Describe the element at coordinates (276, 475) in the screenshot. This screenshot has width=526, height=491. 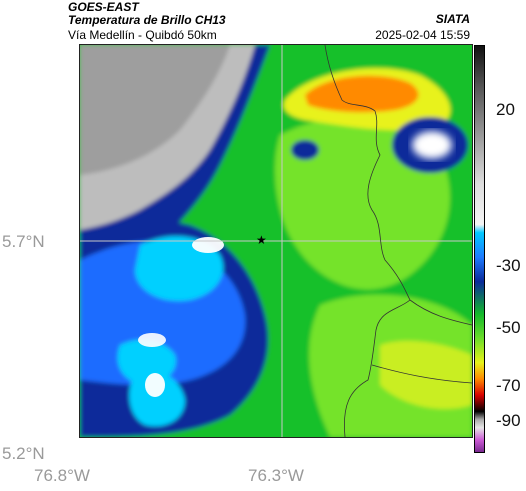
I see `lon-tick-76-3: 76.3°W` at that location.